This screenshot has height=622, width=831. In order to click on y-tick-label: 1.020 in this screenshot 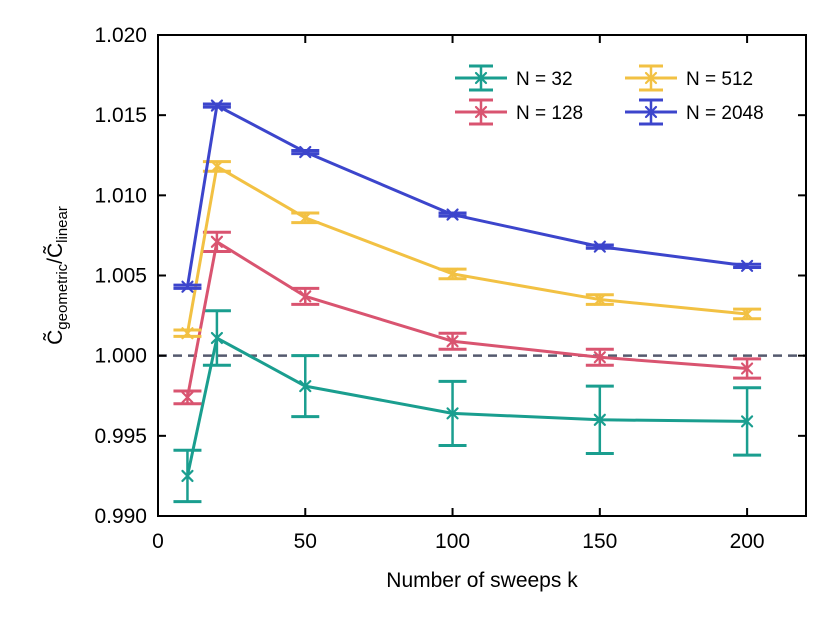, I will do `click(120, 35)`.